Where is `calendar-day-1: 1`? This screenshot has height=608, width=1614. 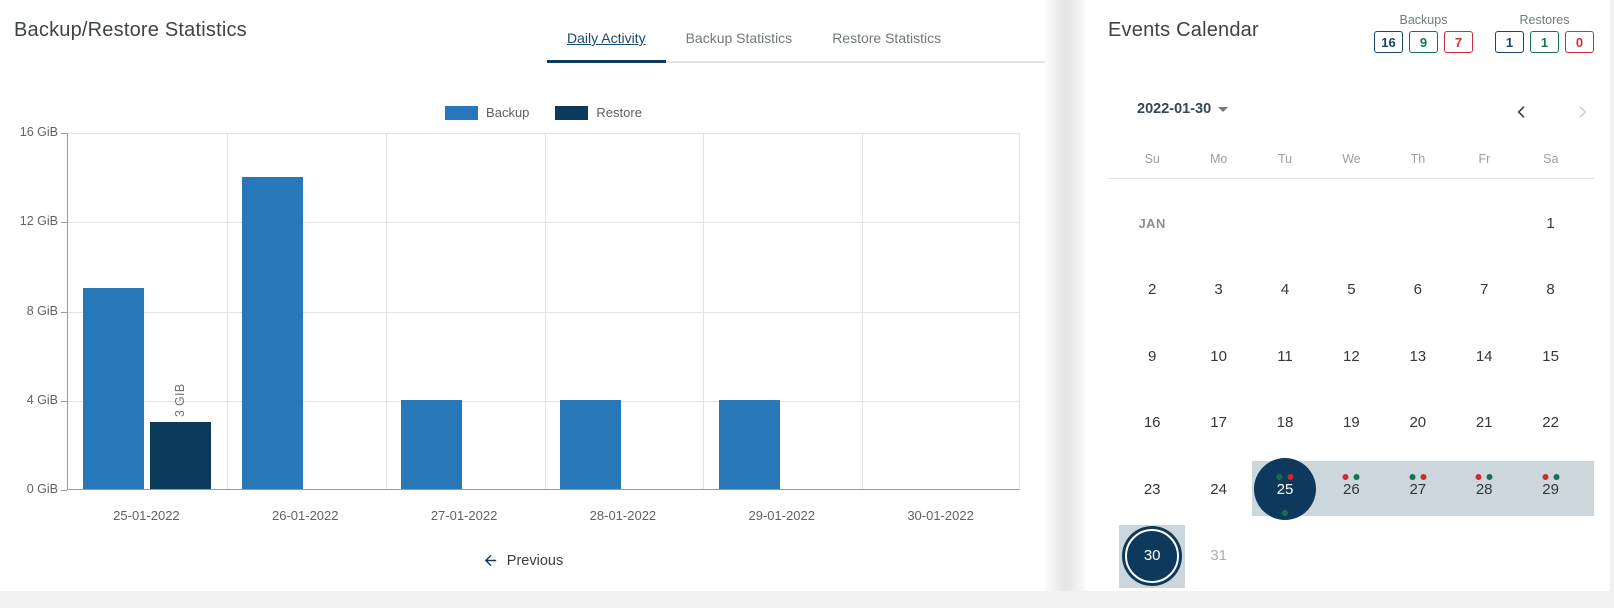
calendar-day-1: 1 is located at coordinates (1550, 223).